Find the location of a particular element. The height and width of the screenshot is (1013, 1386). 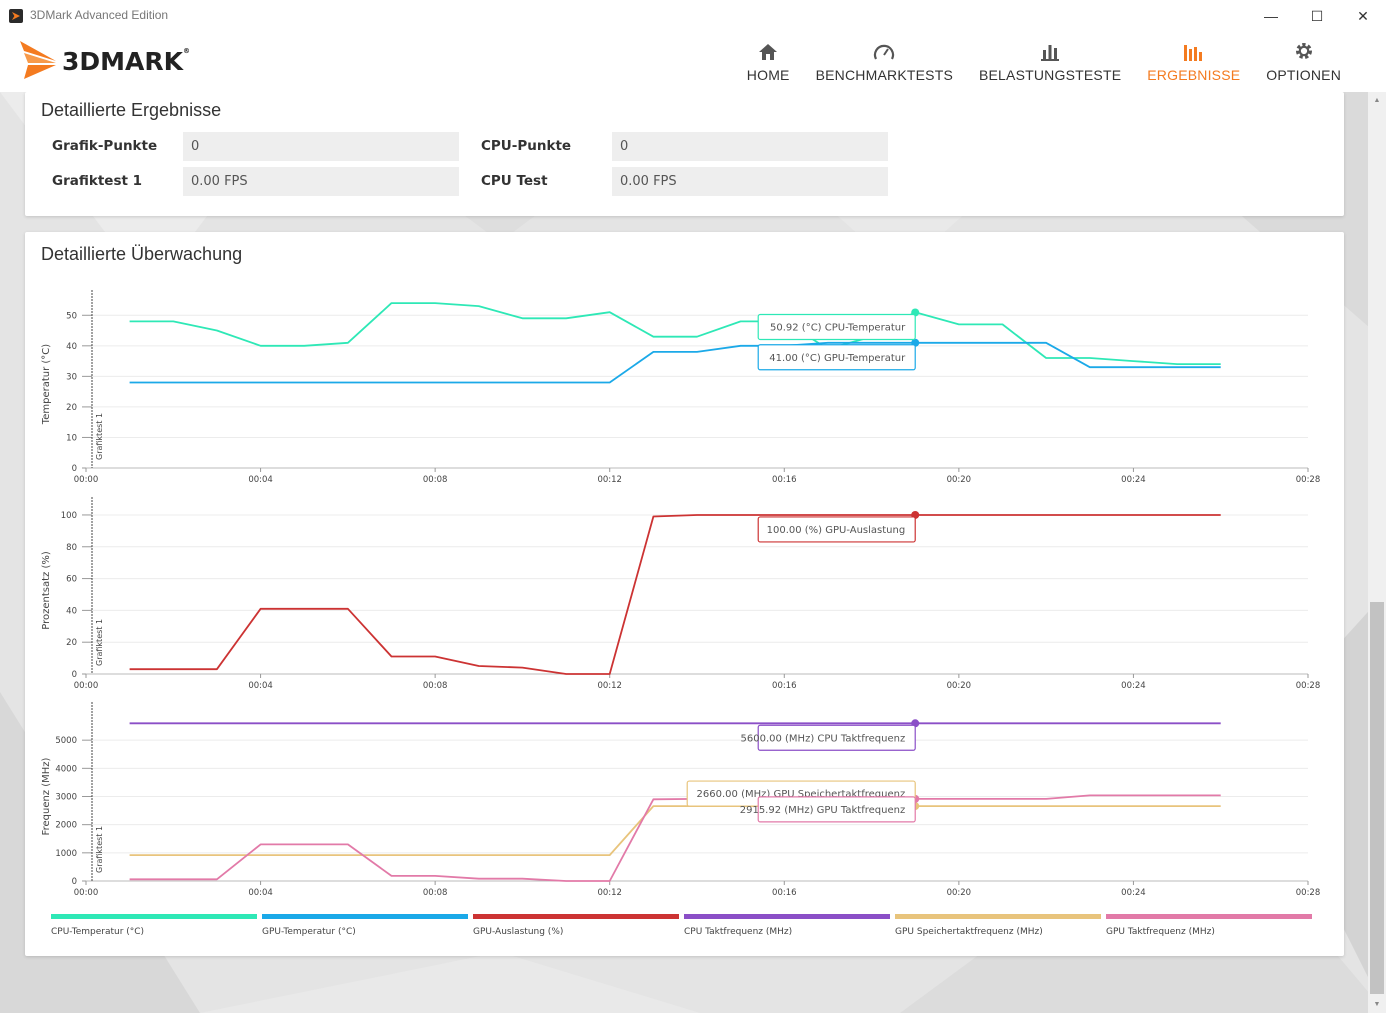

title-bar: 3DMark Advanced Edition — ☐ ✕ is located at coordinates (693, 16).